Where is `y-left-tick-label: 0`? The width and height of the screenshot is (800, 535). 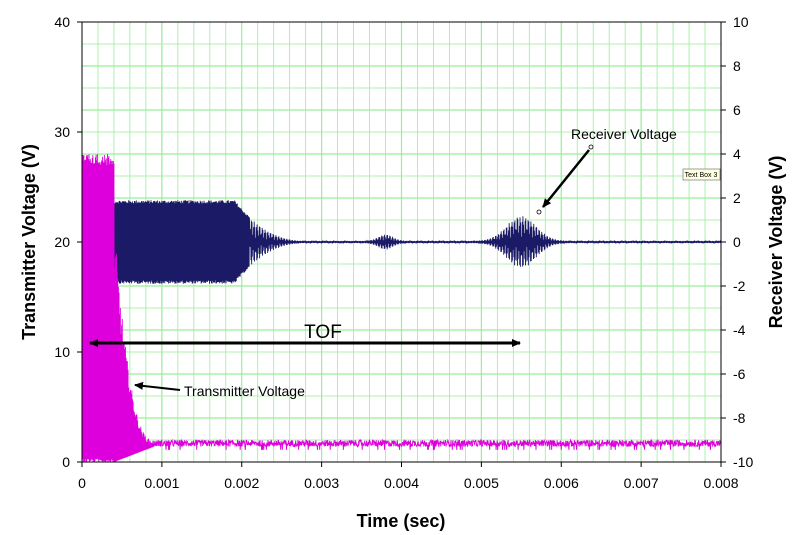
y-left-tick-label: 0 is located at coordinates (66, 462).